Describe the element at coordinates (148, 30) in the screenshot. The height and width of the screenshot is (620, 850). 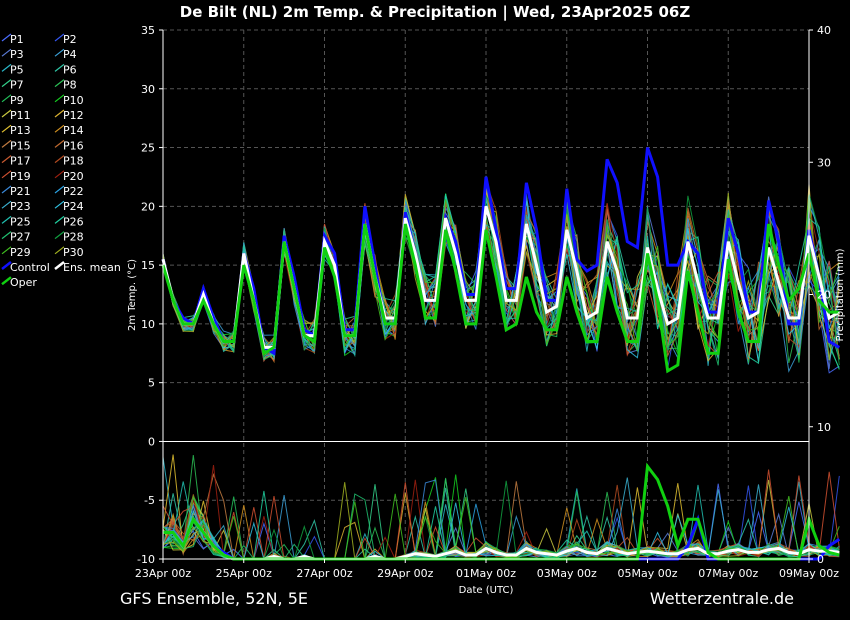
I see `y-tick-label-left: 35` at that location.